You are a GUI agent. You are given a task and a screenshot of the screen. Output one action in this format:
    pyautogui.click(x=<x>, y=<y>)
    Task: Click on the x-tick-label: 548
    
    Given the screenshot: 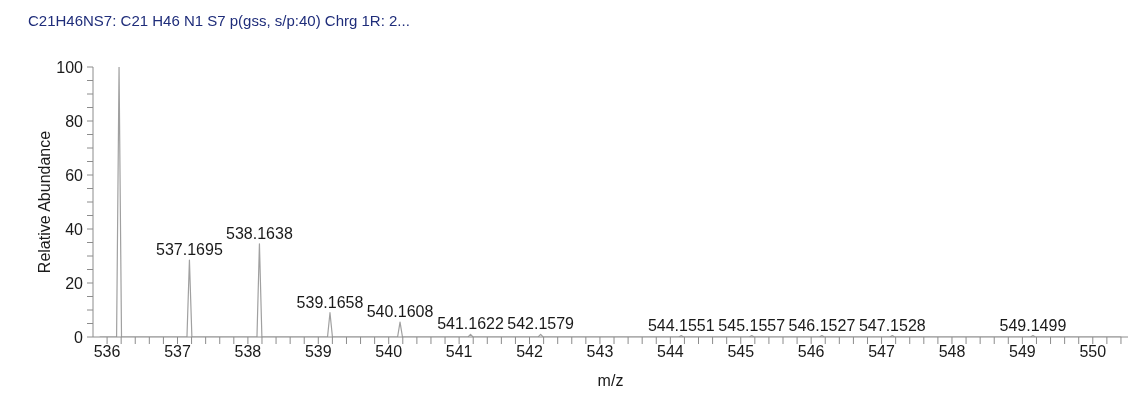 What is the action you would take?
    pyautogui.click(x=952, y=352)
    